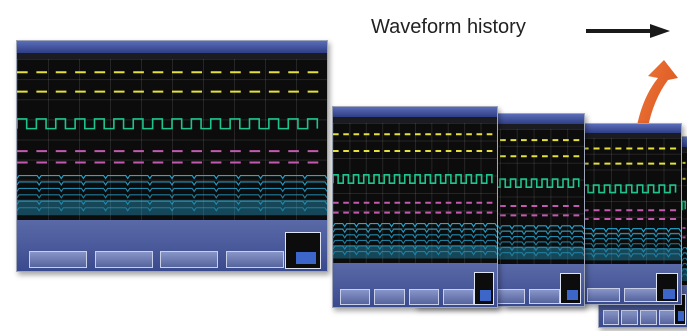  I want to click on waveform-screen, so click(415, 193).